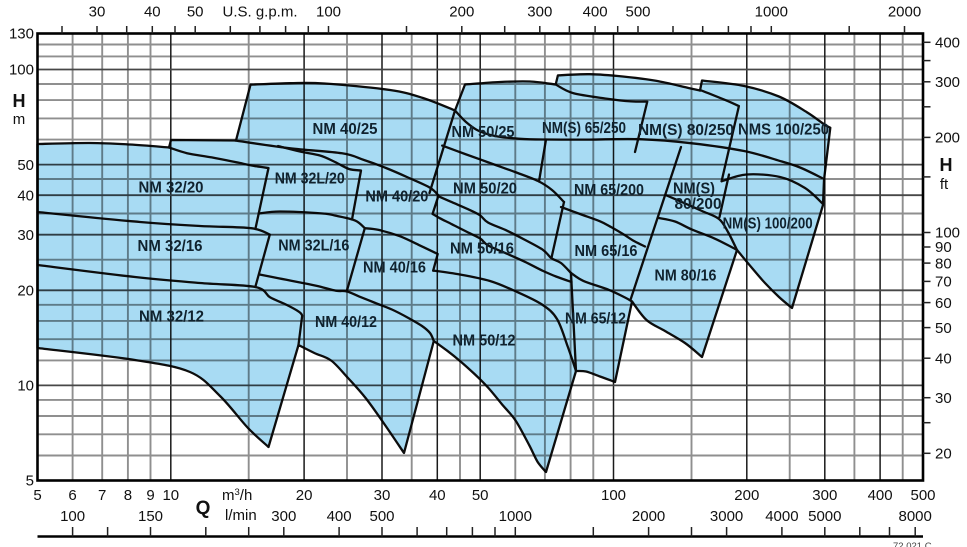  Describe the element at coordinates (346, 322) in the screenshot. I see `svg-text: NM 40/12` at that location.